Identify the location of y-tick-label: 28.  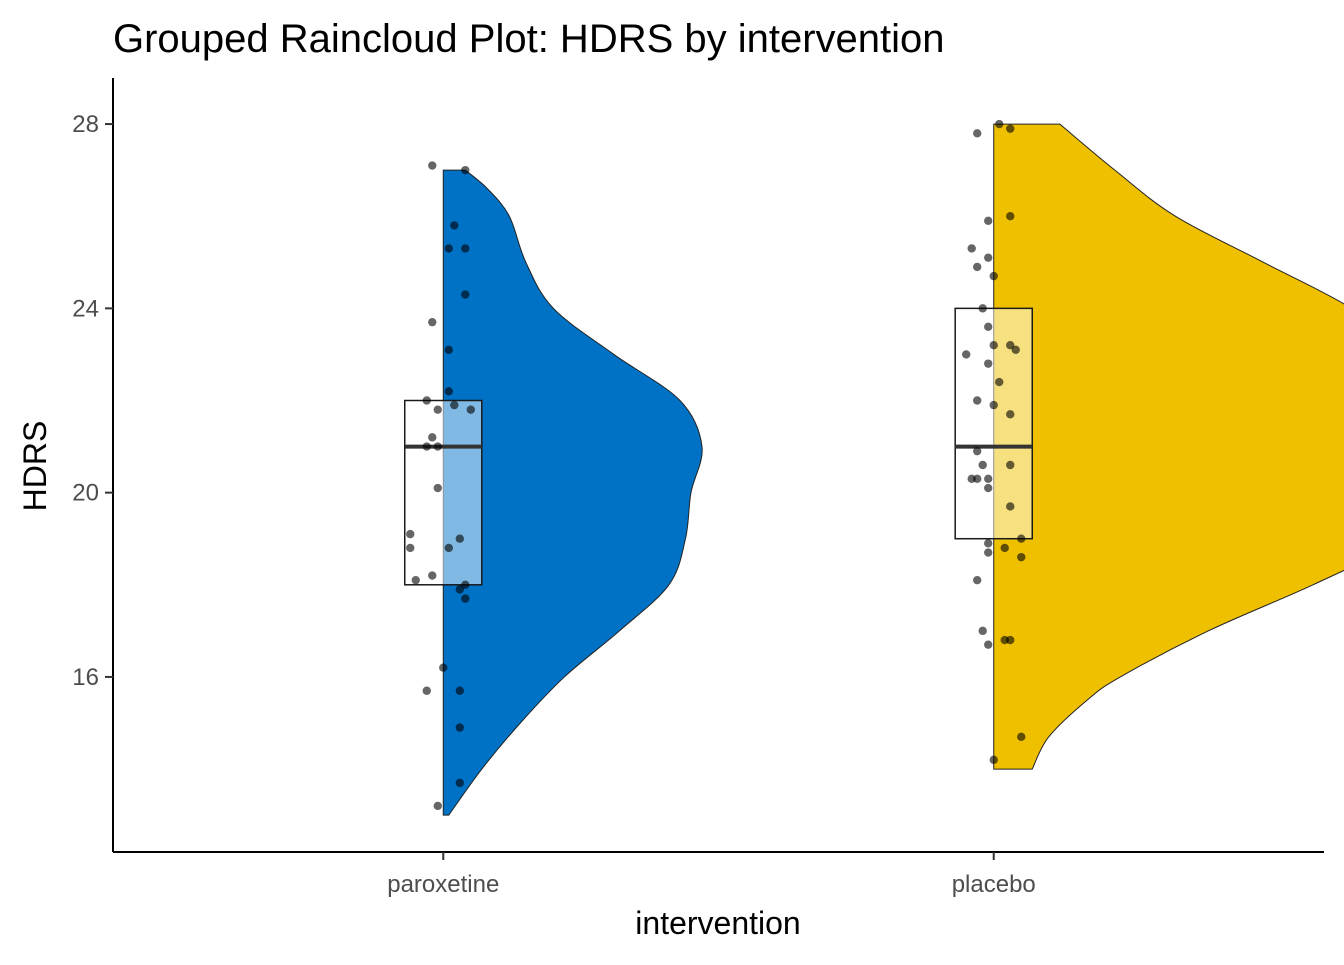
(85, 124).